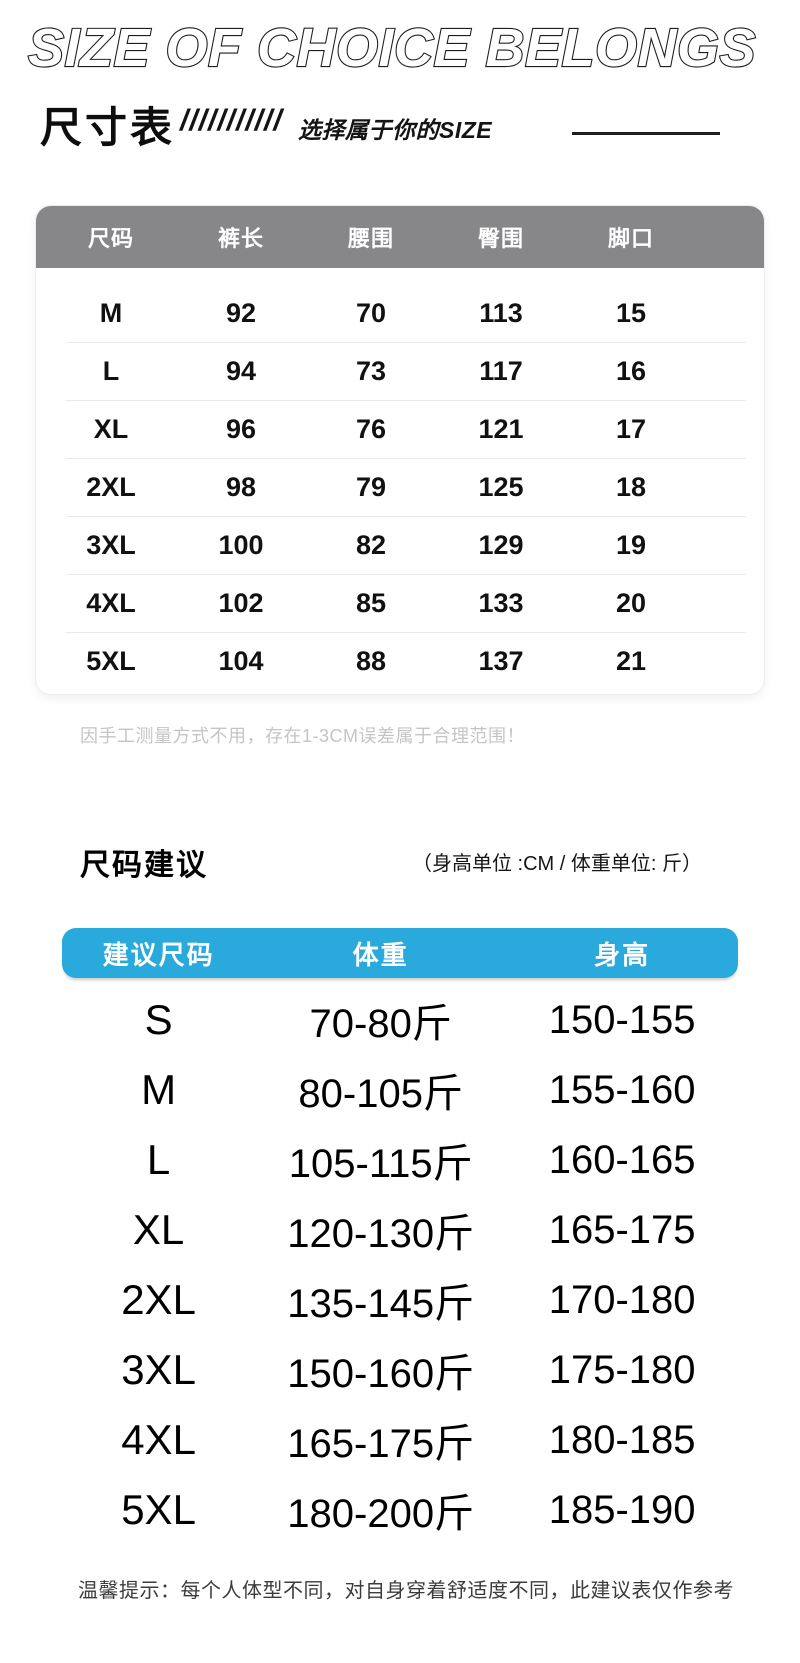 Image resolution: width=800 pixels, height=1663 pixels. I want to click on table-cell: 80-105斤, so click(380, 1094).